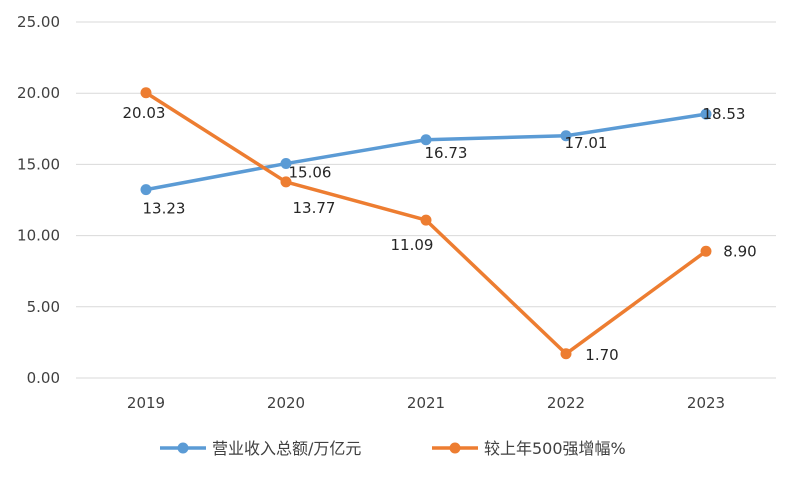 Image resolution: width=798 pixels, height=480 pixels. Describe the element at coordinates (144, 113) in the screenshot. I see `data-label: 20.03` at that location.